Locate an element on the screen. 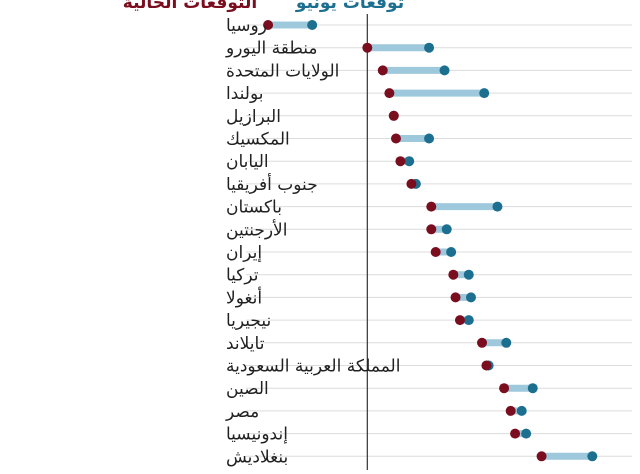 This screenshot has height=474, width=640. category-label: تركيا is located at coordinates (242, 276).